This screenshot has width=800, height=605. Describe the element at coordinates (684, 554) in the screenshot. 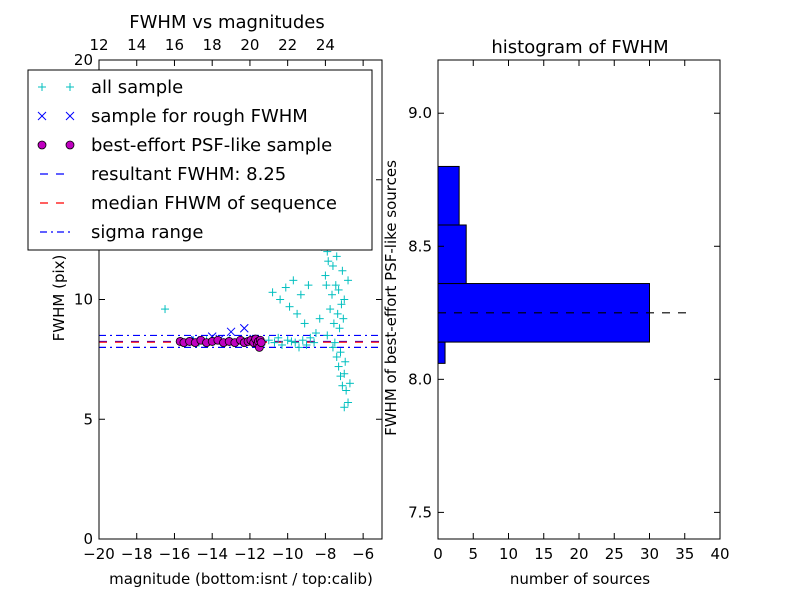

I see `right-x-tick-label-7: 35` at that location.